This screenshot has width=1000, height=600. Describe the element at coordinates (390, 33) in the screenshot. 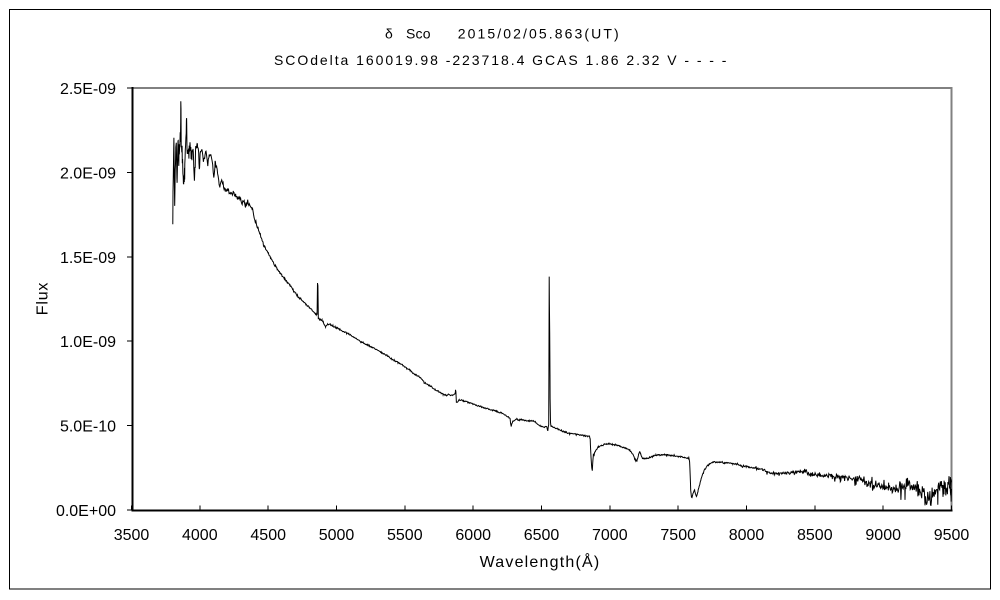

I see `svg-text: δ` at that location.